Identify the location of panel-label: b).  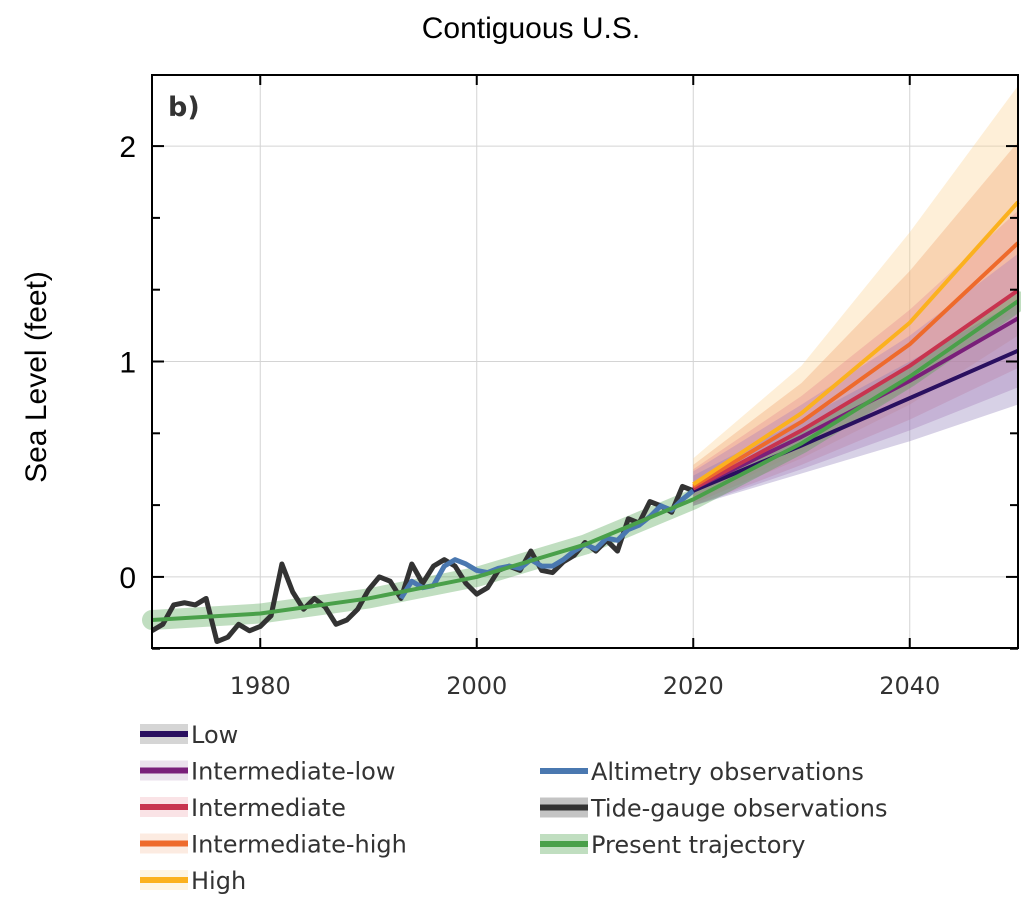
(184, 107).